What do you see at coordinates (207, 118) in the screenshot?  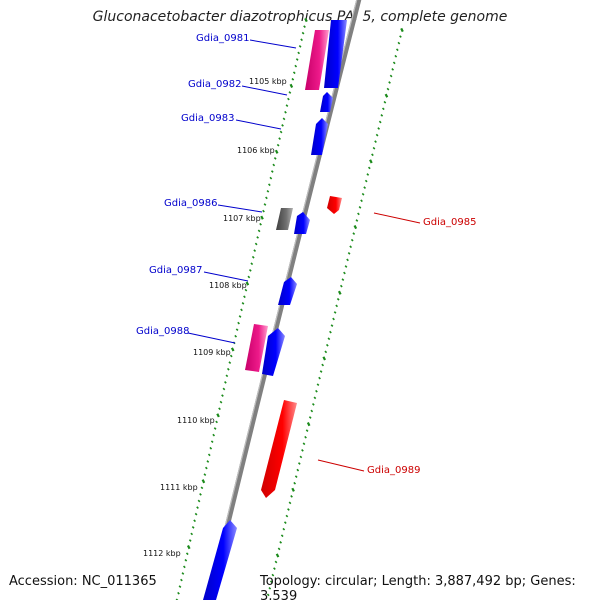 I see `gene-label-gdia-0983: Gdia_0983` at bounding box center [207, 118].